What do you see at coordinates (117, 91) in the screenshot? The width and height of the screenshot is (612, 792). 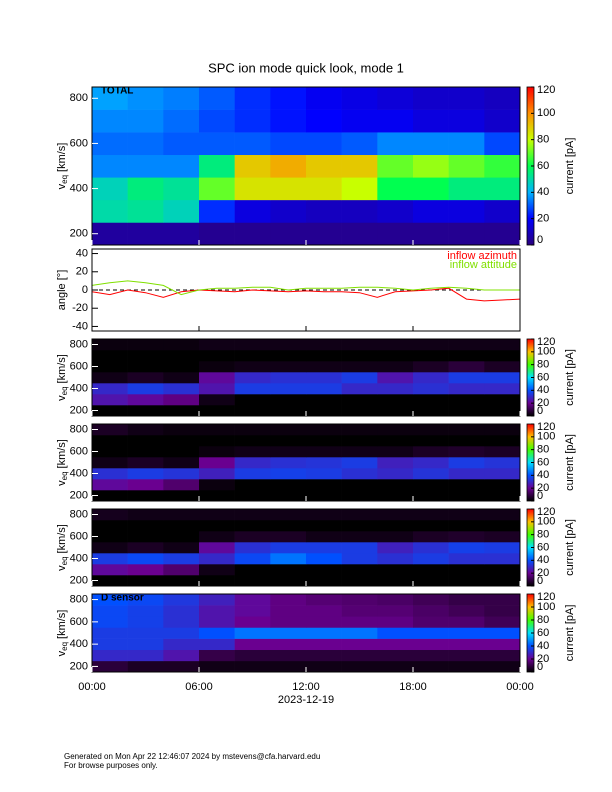 I see `panel-annotation: TOTAL` at bounding box center [117, 91].